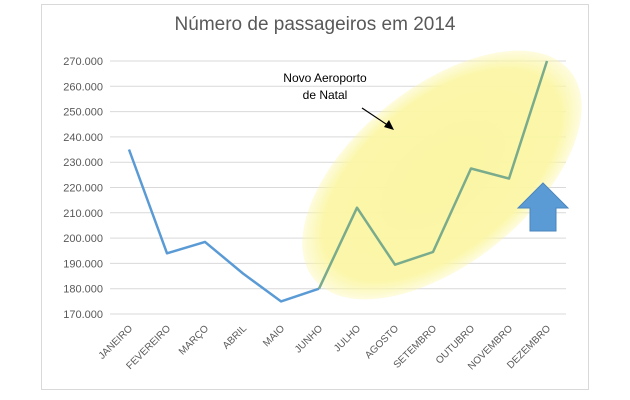 The width and height of the screenshot is (630, 400). I want to click on up-arrow-icon, so click(543, 207).